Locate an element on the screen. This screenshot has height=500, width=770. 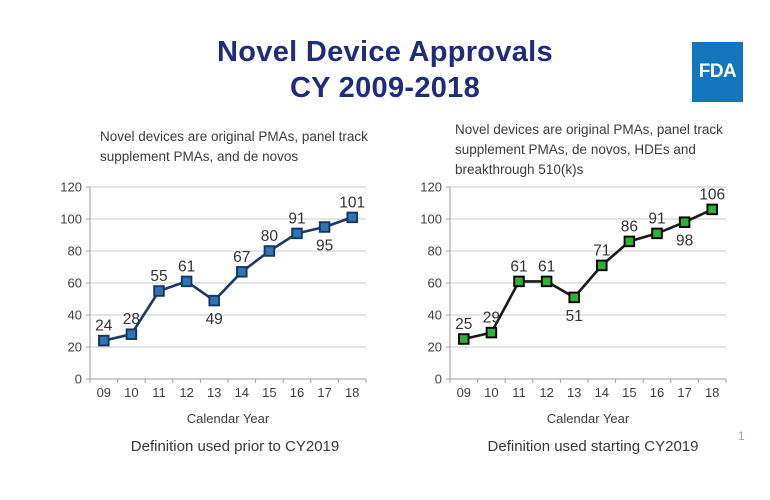
data-point-label: 55 is located at coordinates (158, 276).